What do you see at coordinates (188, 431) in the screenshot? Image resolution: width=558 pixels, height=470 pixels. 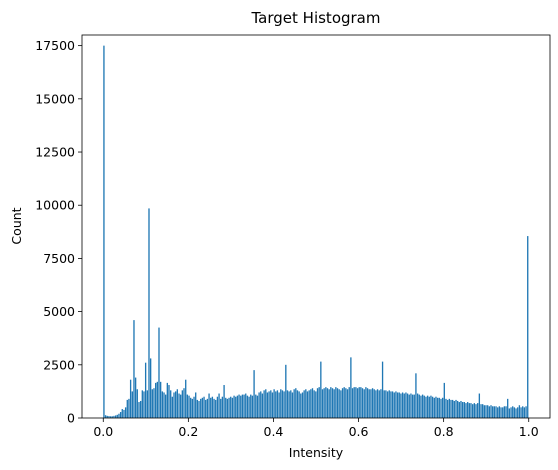 I see `x-tick-label: 0.2` at bounding box center [188, 431].